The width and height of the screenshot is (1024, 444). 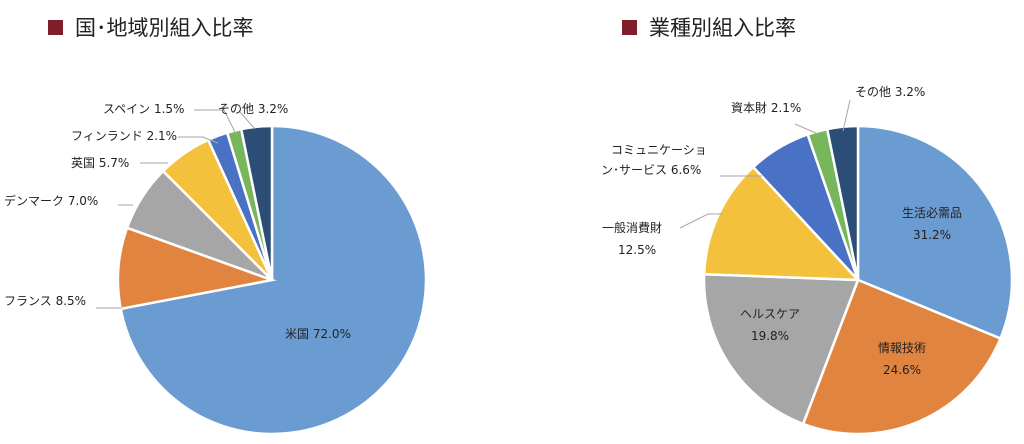 I want to click on slice-value: 12.5%, so click(x=637, y=250).